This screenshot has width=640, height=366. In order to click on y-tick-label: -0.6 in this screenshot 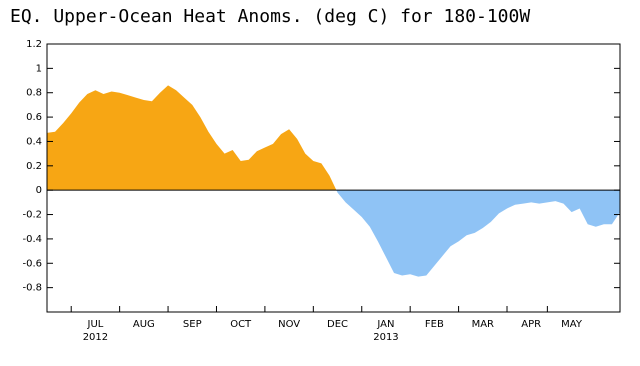, I will do `click(32, 263)`.